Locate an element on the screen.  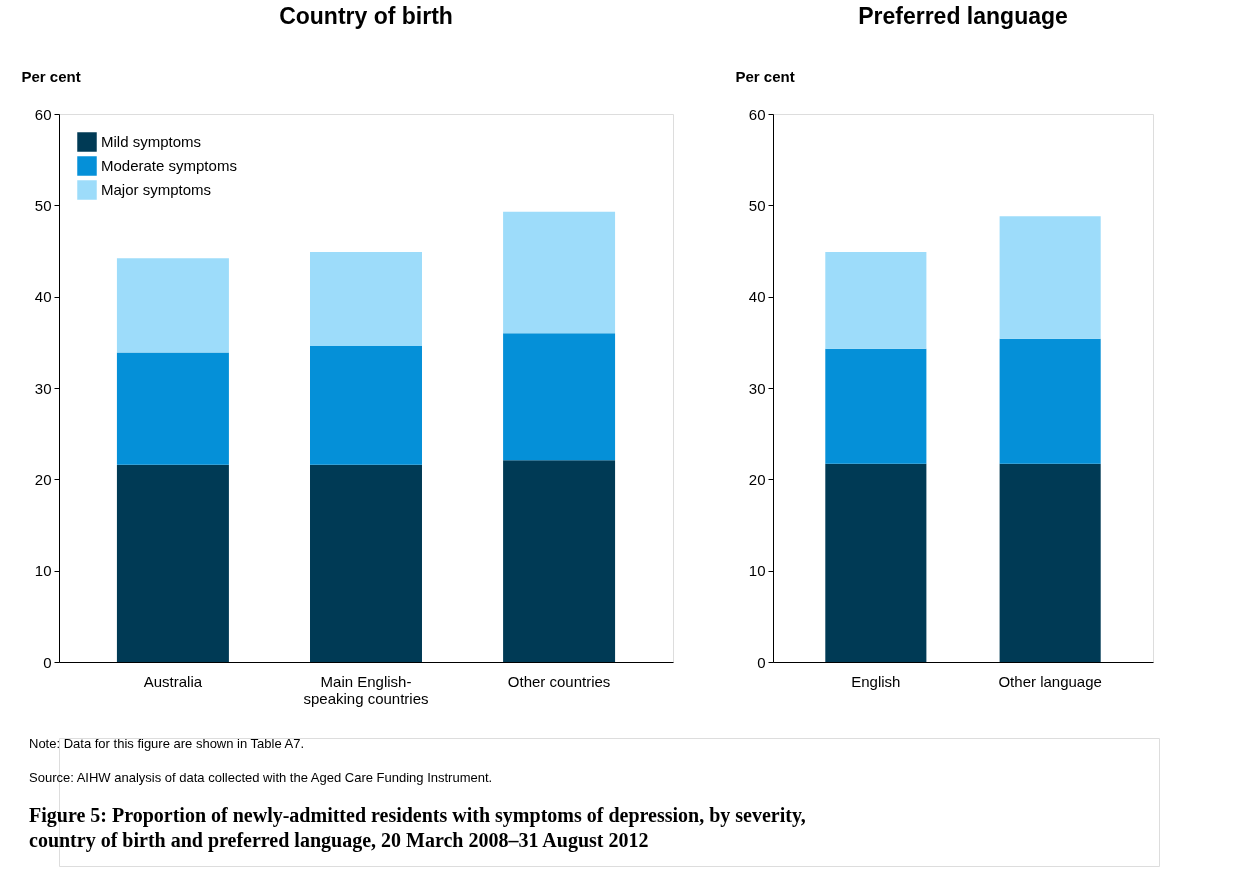
legend-label: Moderate symptoms is located at coordinates (169, 165).